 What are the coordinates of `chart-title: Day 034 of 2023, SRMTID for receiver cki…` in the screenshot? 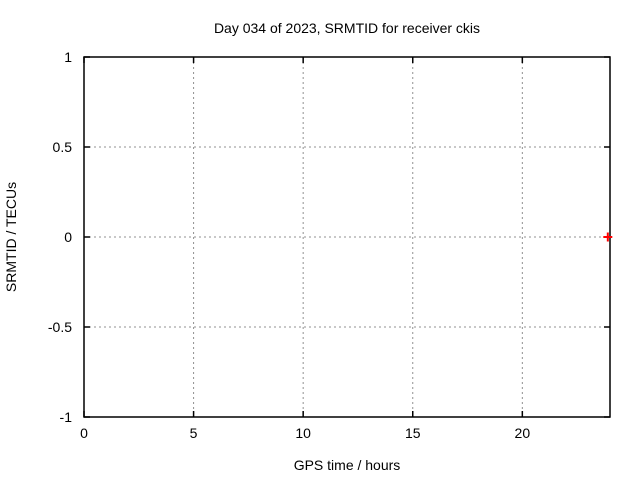 It's located at (347, 28).